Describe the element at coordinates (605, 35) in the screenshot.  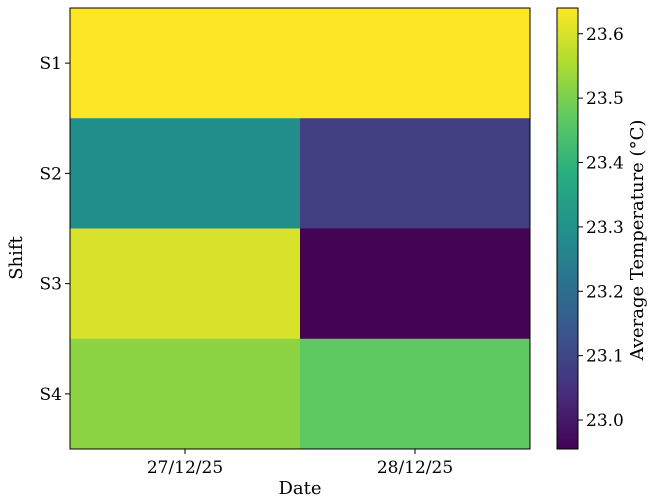
I see `colorbar-tick-label: 23.6` at that location.